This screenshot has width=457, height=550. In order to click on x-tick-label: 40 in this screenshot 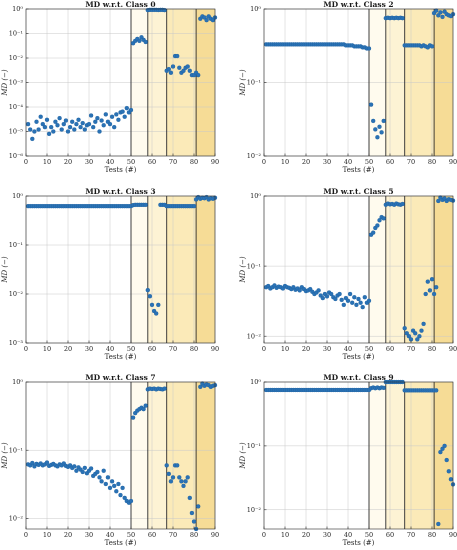, I will do `click(348, 162)`.